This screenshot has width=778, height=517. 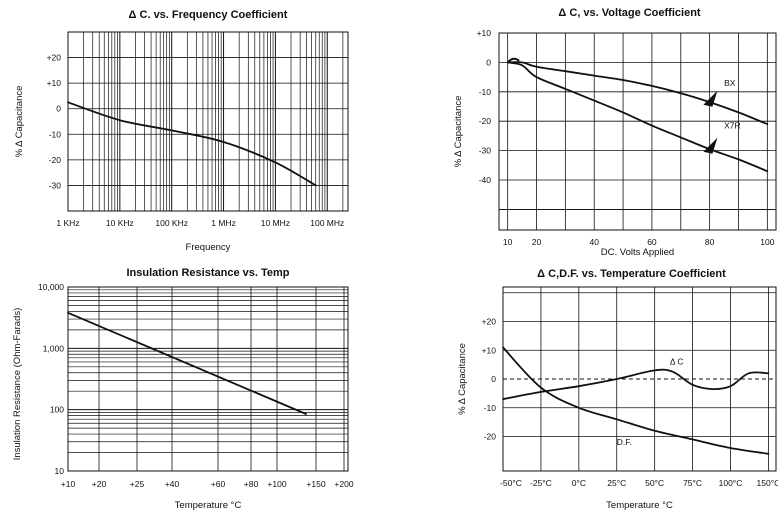 What do you see at coordinates (624, 442) in the screenshot?
I see `df-label: D.F.` at bounding box center [624, 442].